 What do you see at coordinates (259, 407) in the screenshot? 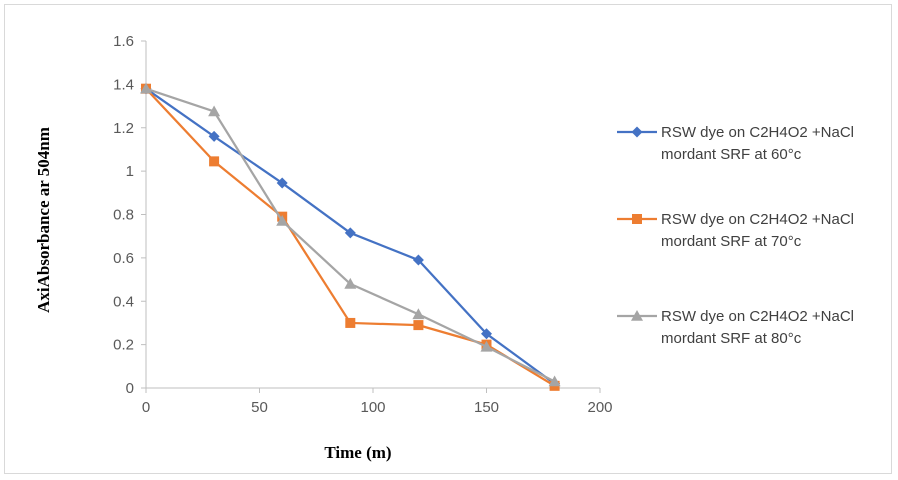
I see `x-tick-label: 50` at bounding box center [259, 407].